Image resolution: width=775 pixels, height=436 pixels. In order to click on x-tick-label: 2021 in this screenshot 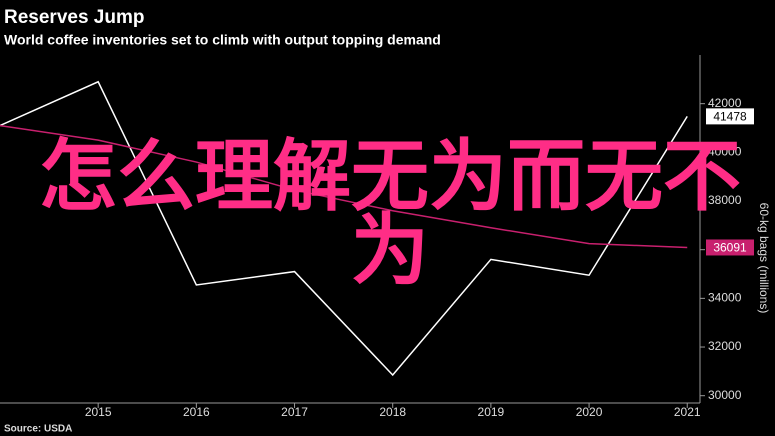, I will do `click(687, 412)`.